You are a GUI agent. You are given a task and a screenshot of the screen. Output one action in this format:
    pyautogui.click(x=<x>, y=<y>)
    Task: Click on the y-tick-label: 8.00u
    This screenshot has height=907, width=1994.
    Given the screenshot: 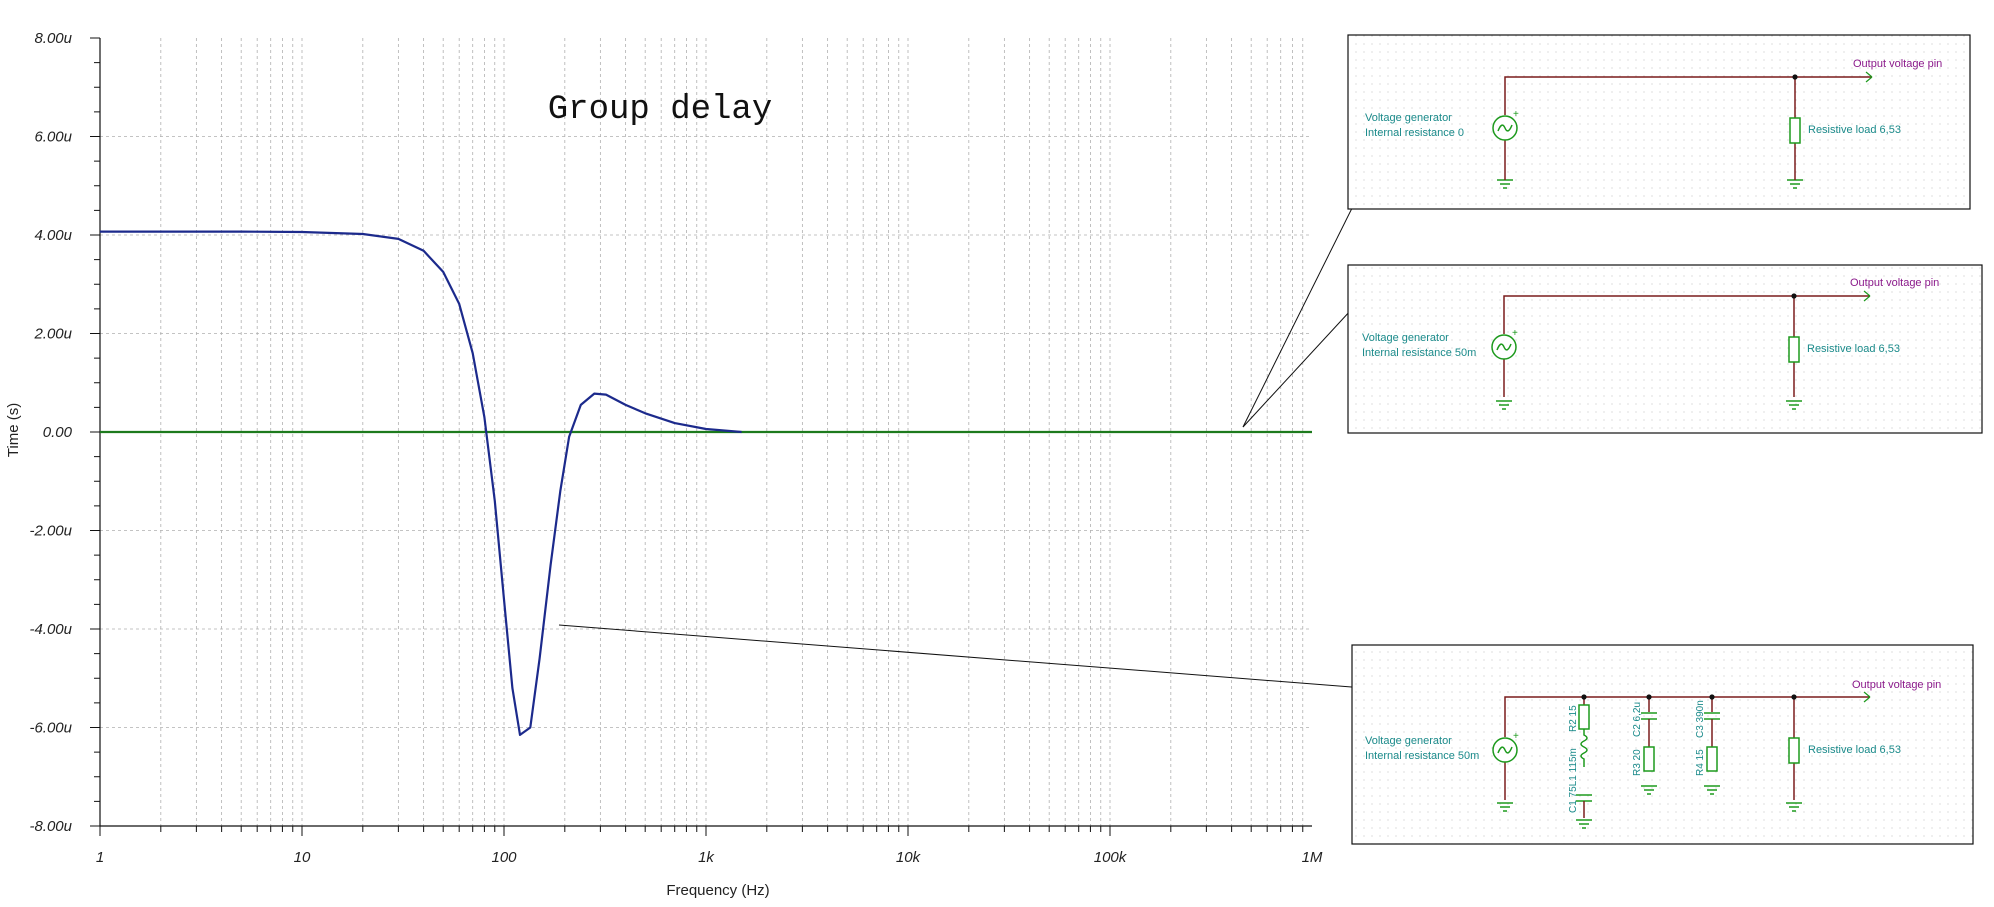 What is the action you would take?
    pyautogui.click(x=53, y=38)
    